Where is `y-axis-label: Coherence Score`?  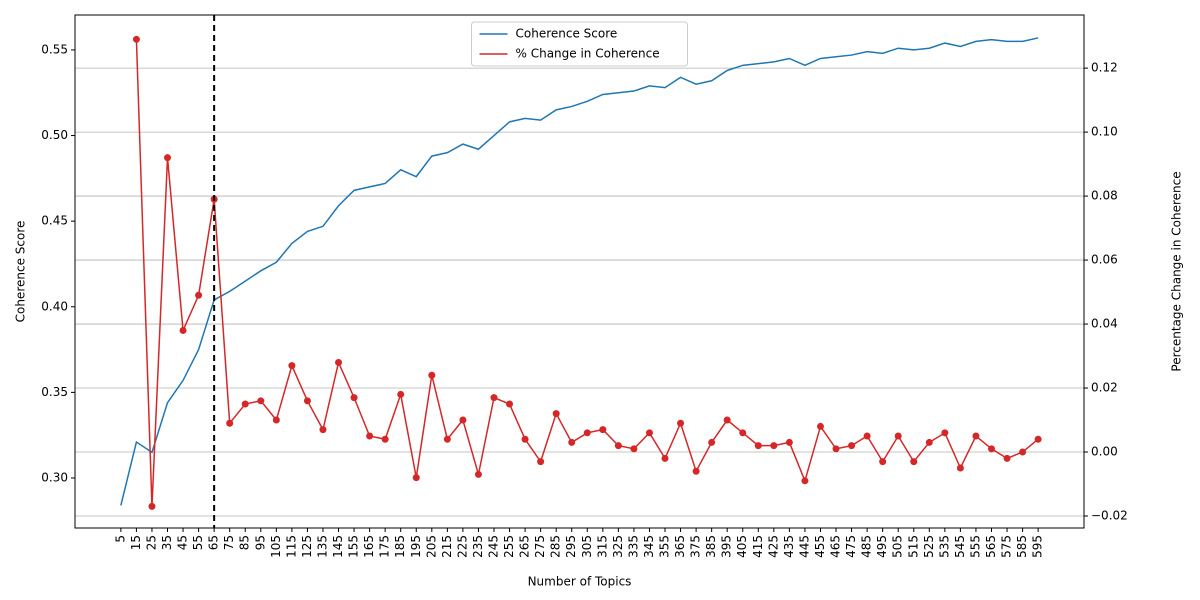
y-axis-label: Coherence Score is located at coordinates (21, 272).